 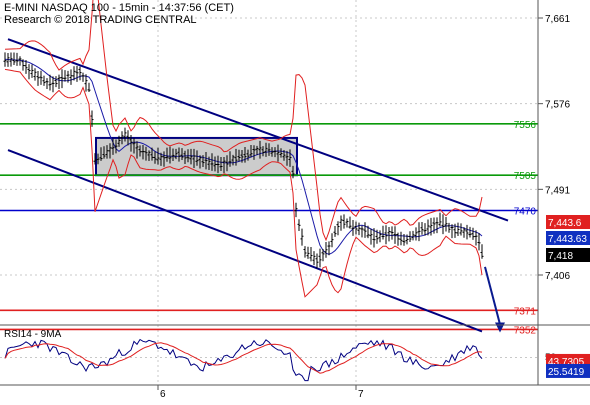 I want to click on level-label: 7371, so click(x=525, y=311).